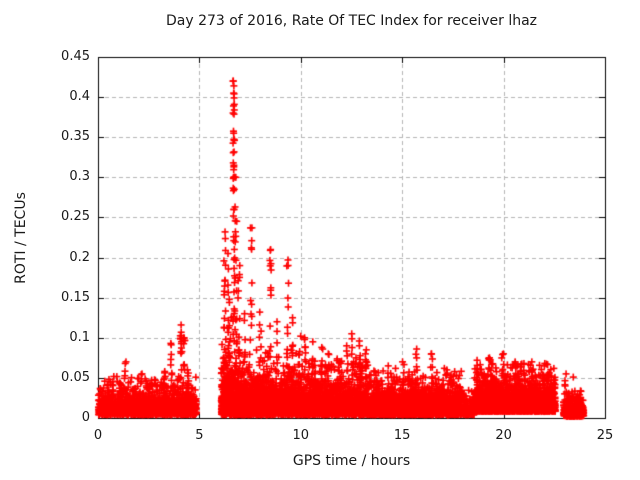 Image resolution: width=640 pixels, height=480 pixels. Describe the element at coordinates (301, 435) in the screenshot. I see `x-tick-label: 10` at that location.